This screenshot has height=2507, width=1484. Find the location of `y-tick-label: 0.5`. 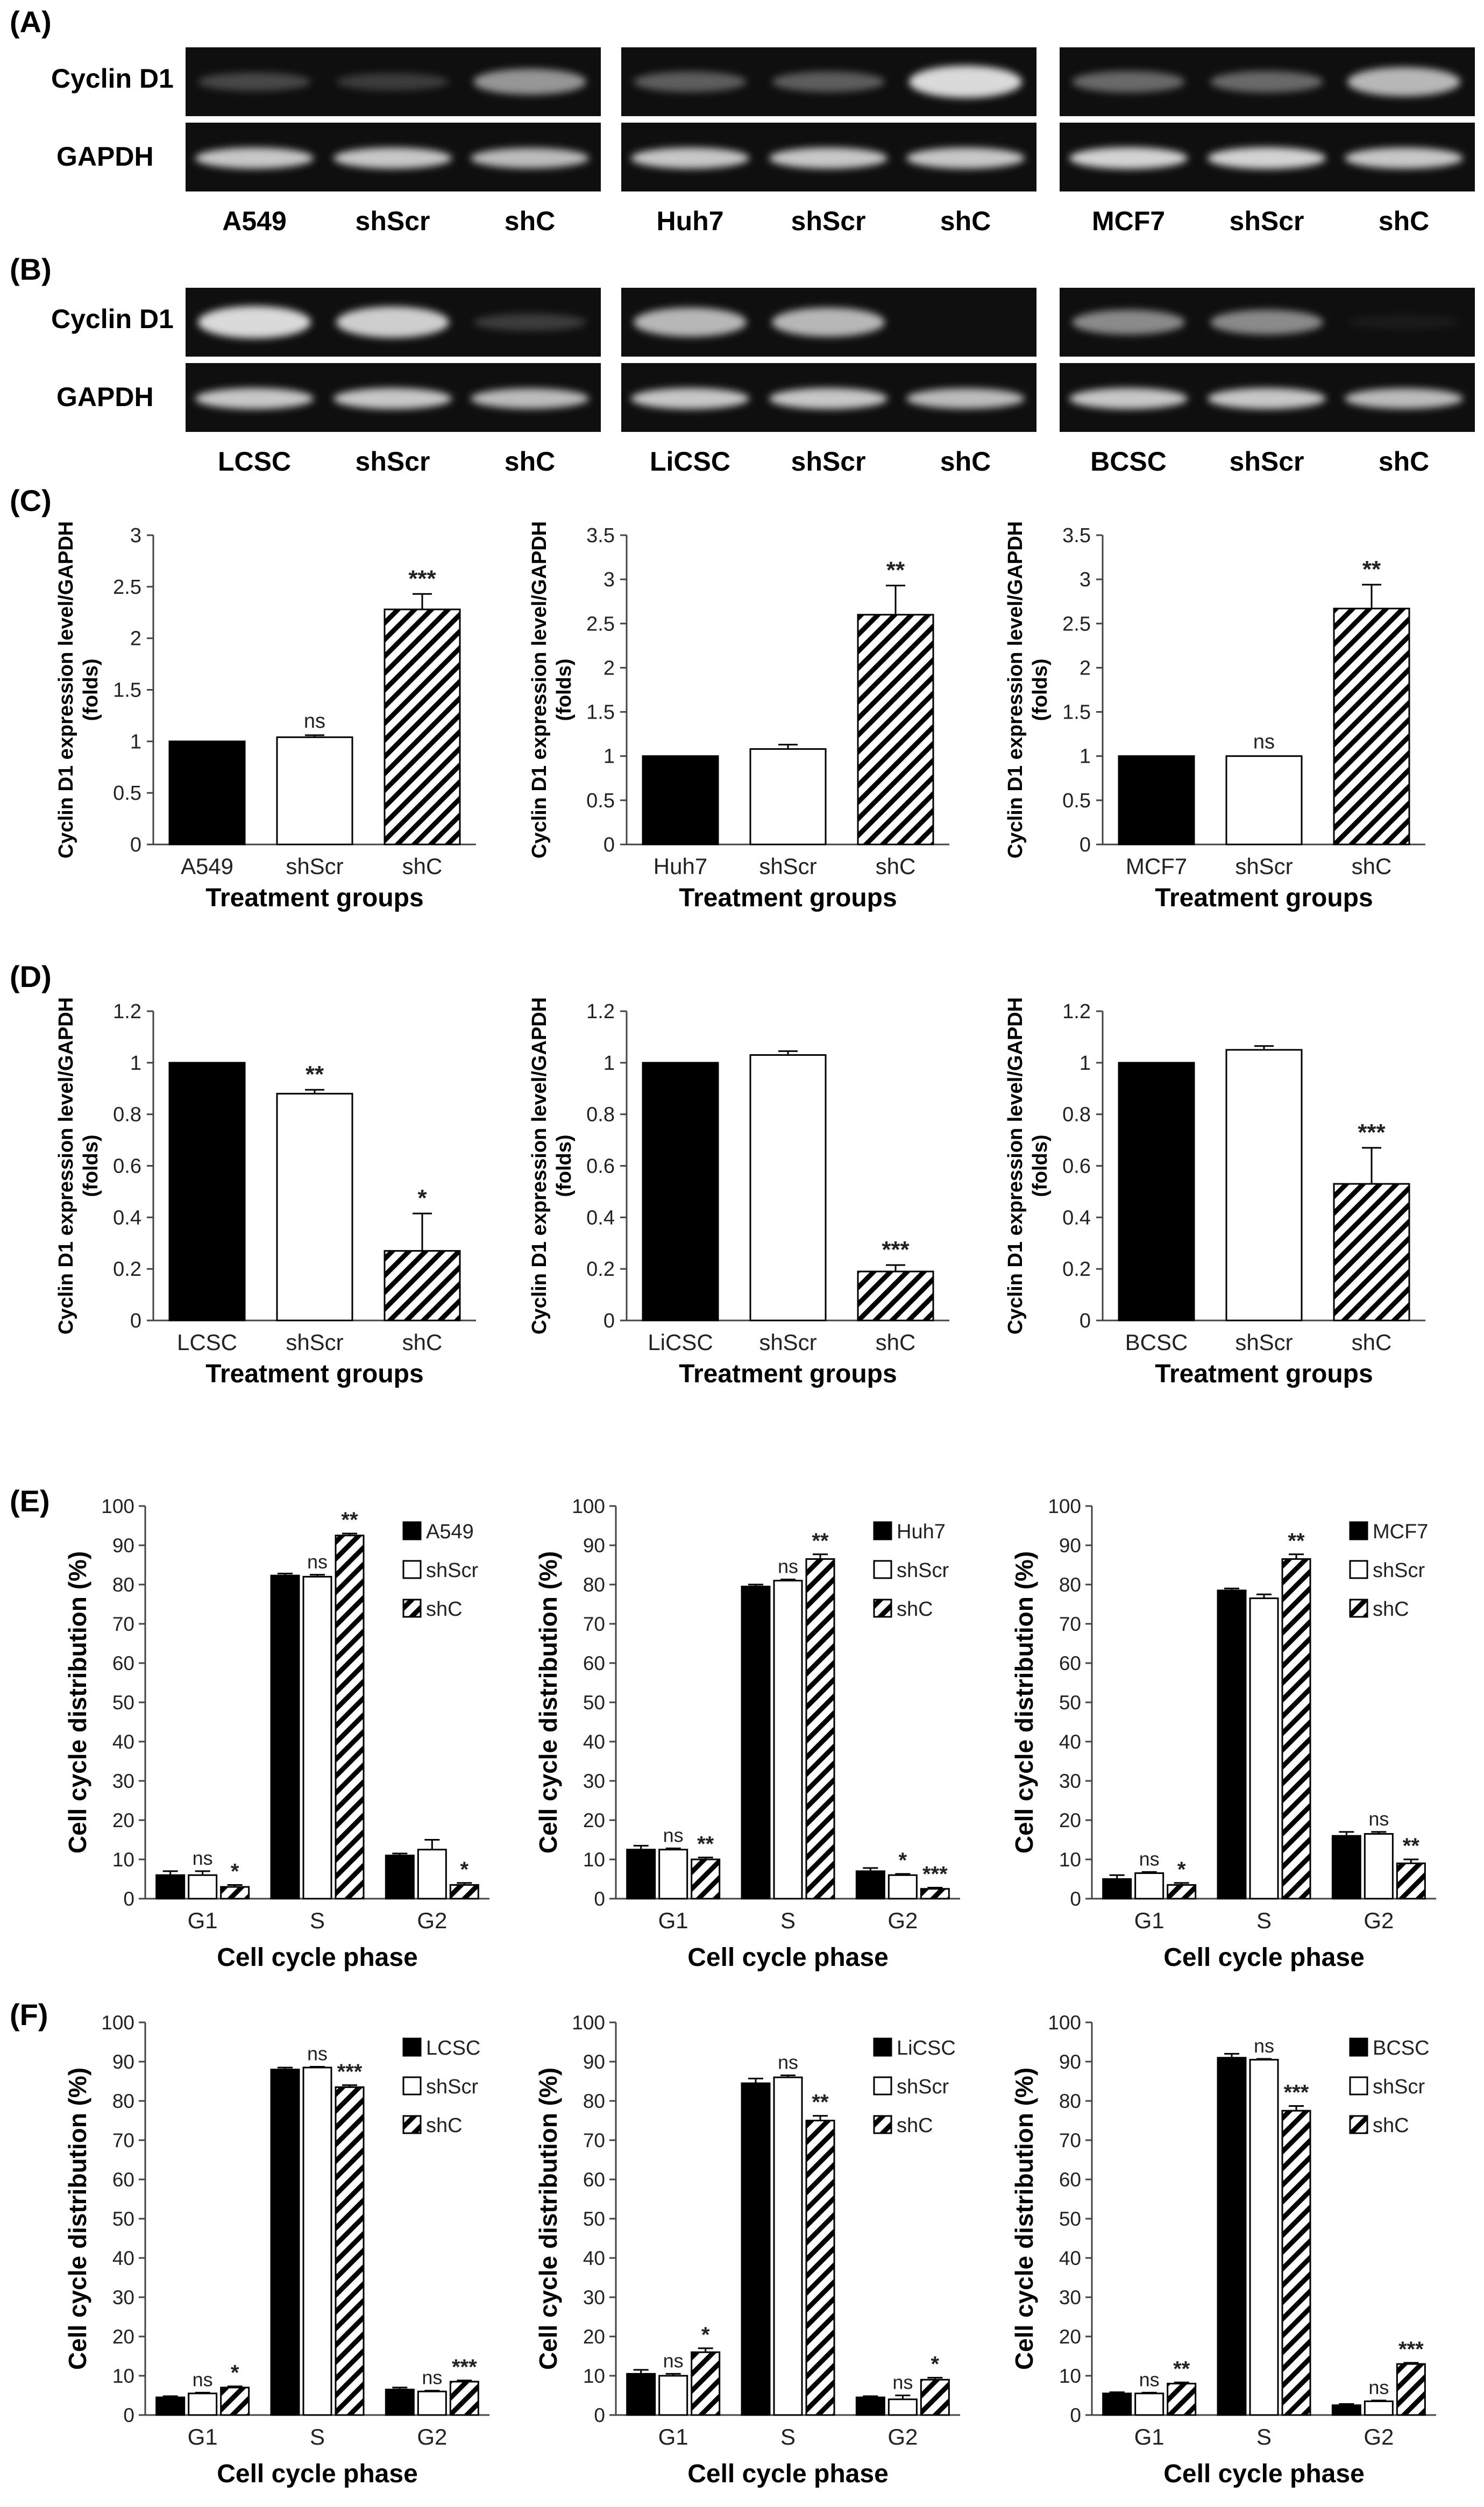

y-tick-label: 0.5 is located at coordinates (1076, 801).